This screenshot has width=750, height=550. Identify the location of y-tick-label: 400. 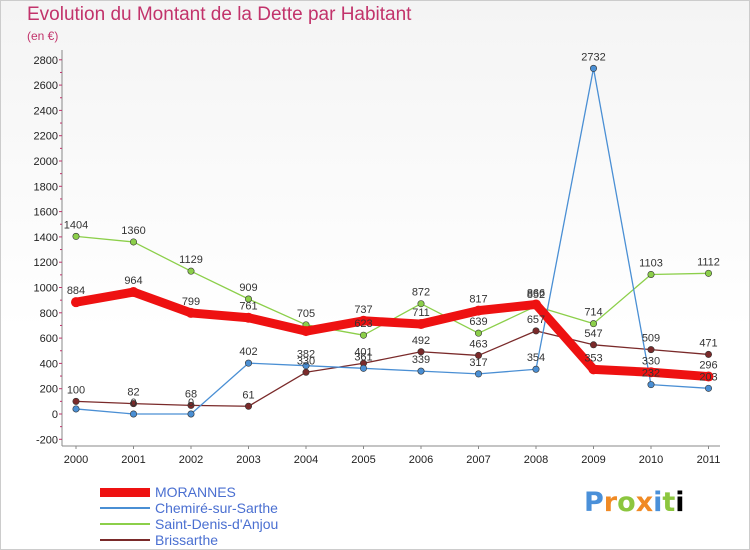
(49, 364).